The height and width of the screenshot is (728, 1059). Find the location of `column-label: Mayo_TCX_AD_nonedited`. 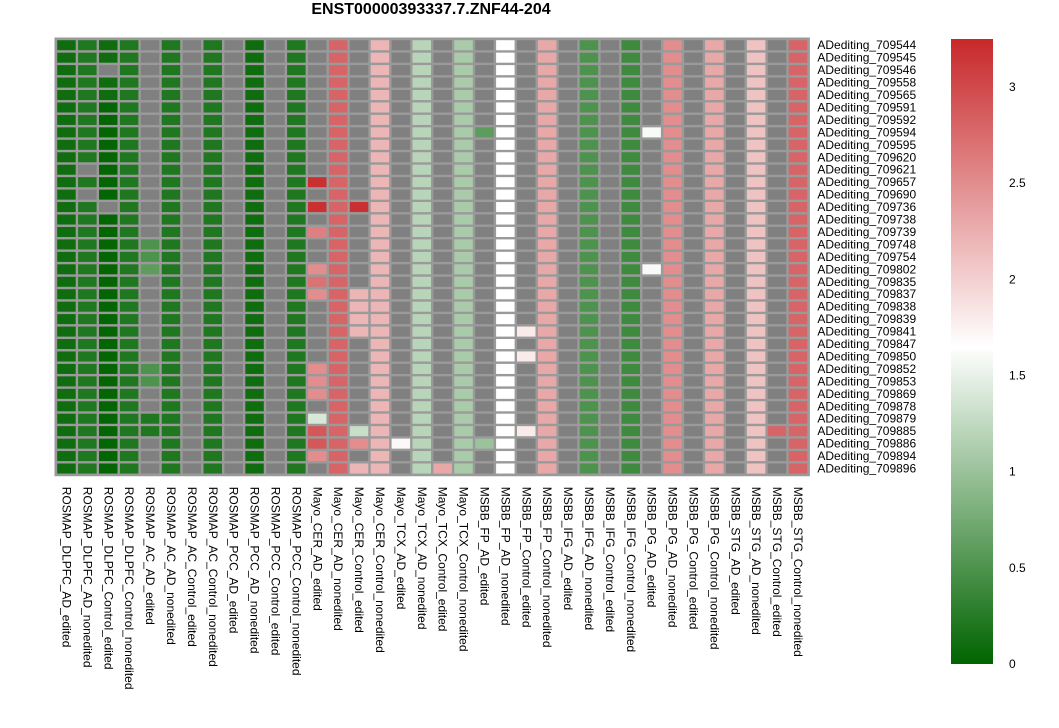

column-label: Mayo_TCX_AD_nonedited is located at coordinates (422, 558).